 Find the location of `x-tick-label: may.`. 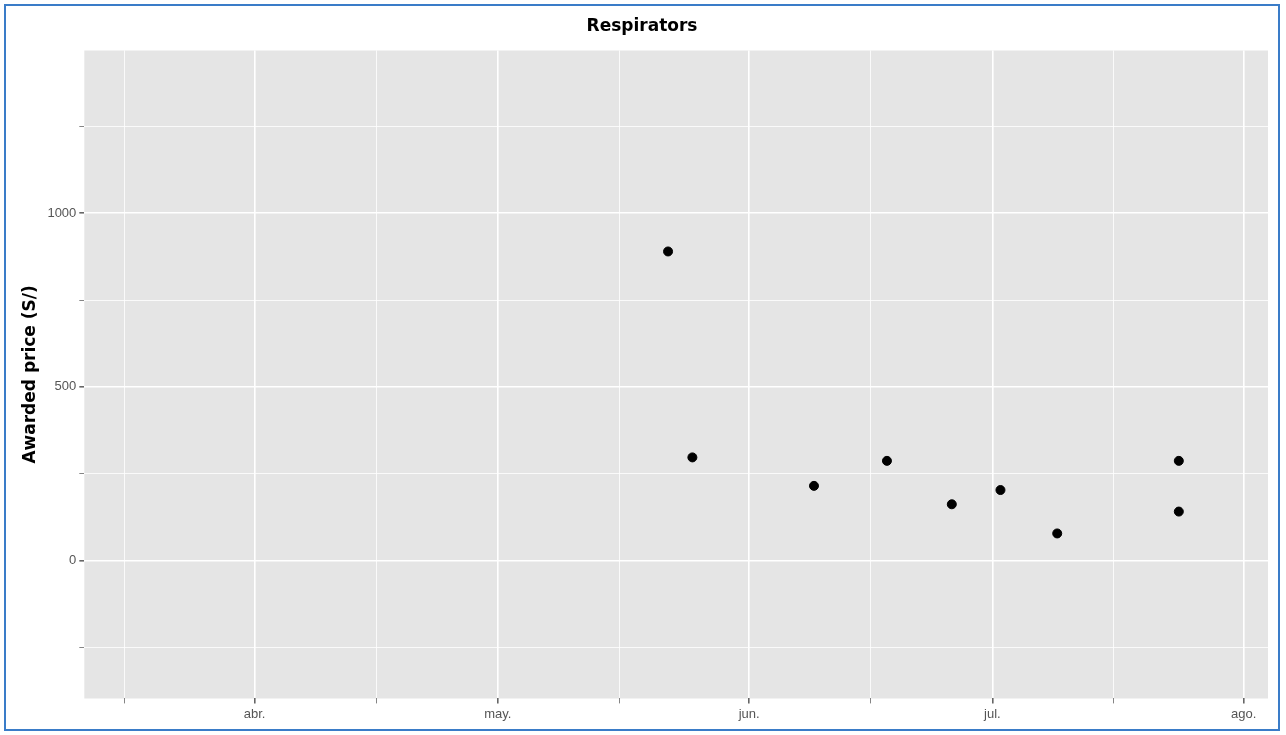

x-tick-label: may. is located at coordinates (498, 713).